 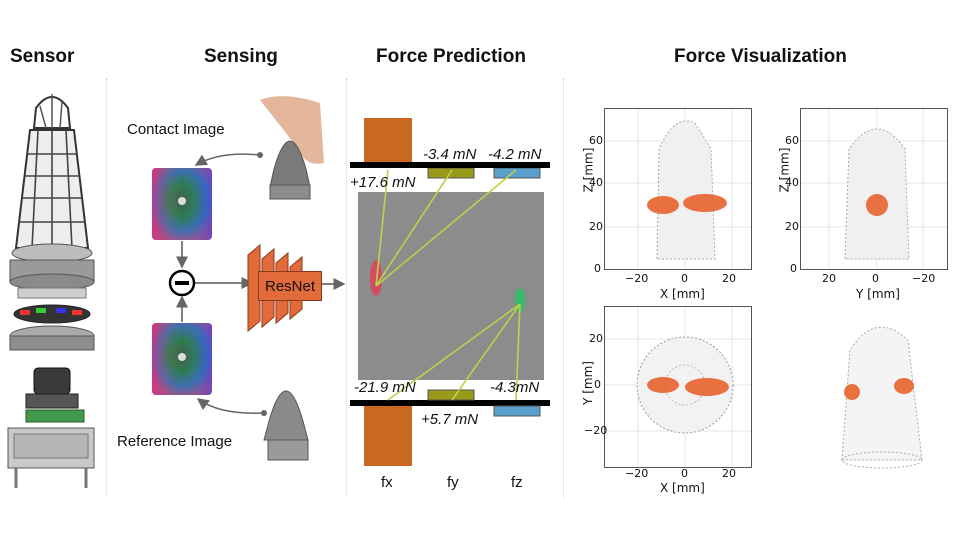 What do you see at coordinates (249, 278) in the screenshot?
I see `sensing-pipeline` at bounding box center [249, 278].